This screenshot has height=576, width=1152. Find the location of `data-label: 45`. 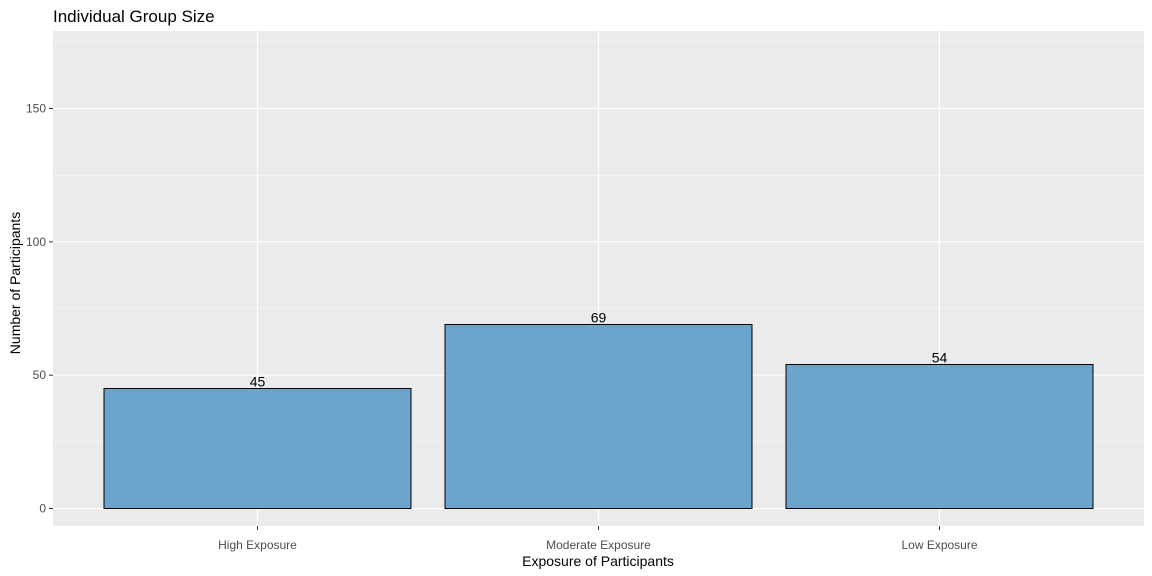

data-label: 45 is located at coordinates (258, 382).